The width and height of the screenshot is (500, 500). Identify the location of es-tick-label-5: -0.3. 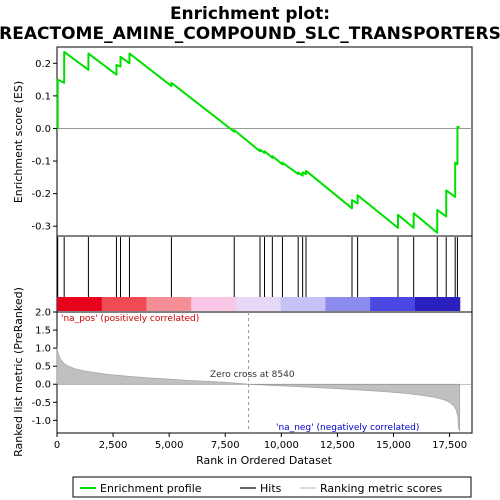
(41, 227).